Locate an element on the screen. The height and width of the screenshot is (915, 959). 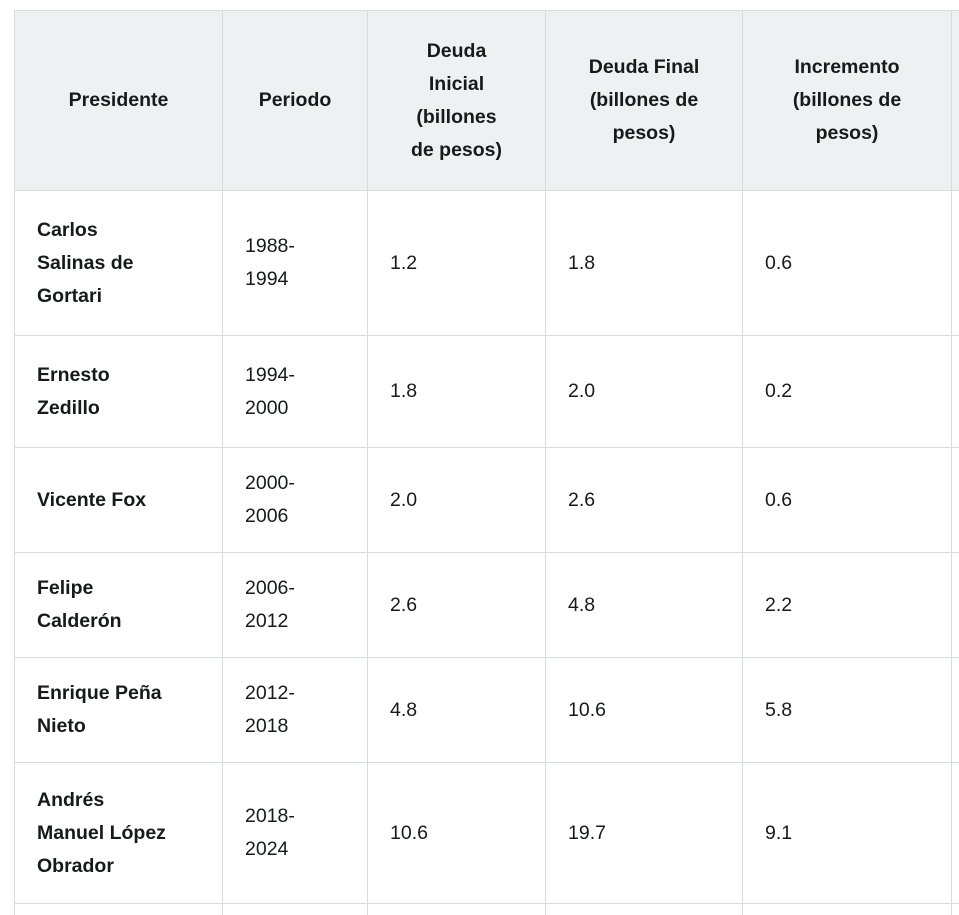
cell-deuda-inicial is located at coordinates (456, 909).